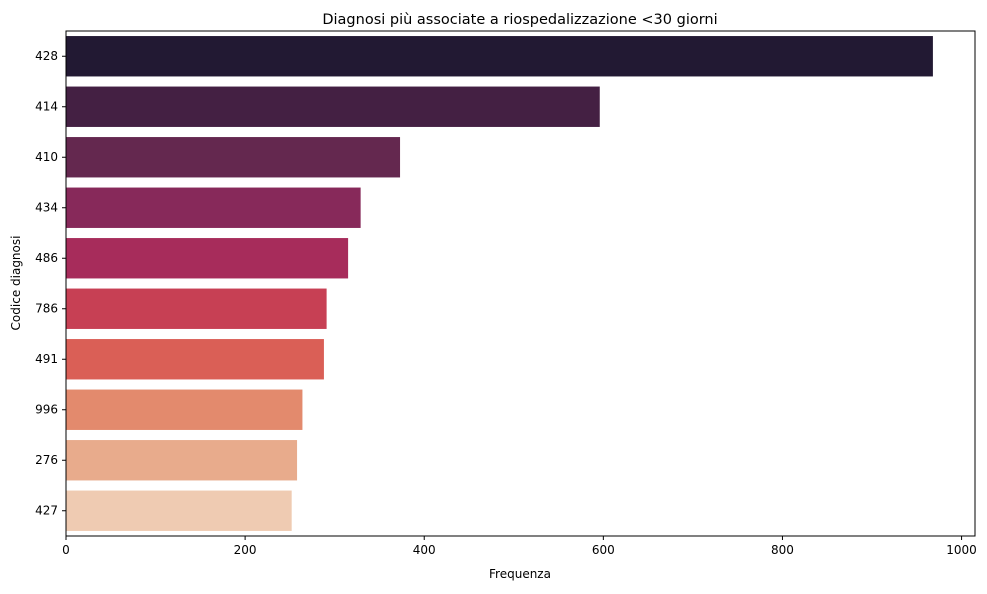 The height and width of the screenshot is (594, 987). Describe the element at coordinates (46, 258) in the screenshot. I see `y-tick-label: 486` at that location.